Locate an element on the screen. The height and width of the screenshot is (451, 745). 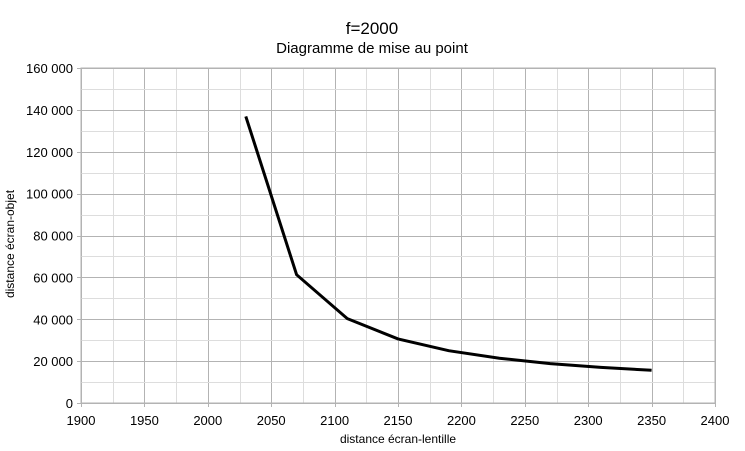
x-tick-label: 2400 is located at coordinates (715, 420).